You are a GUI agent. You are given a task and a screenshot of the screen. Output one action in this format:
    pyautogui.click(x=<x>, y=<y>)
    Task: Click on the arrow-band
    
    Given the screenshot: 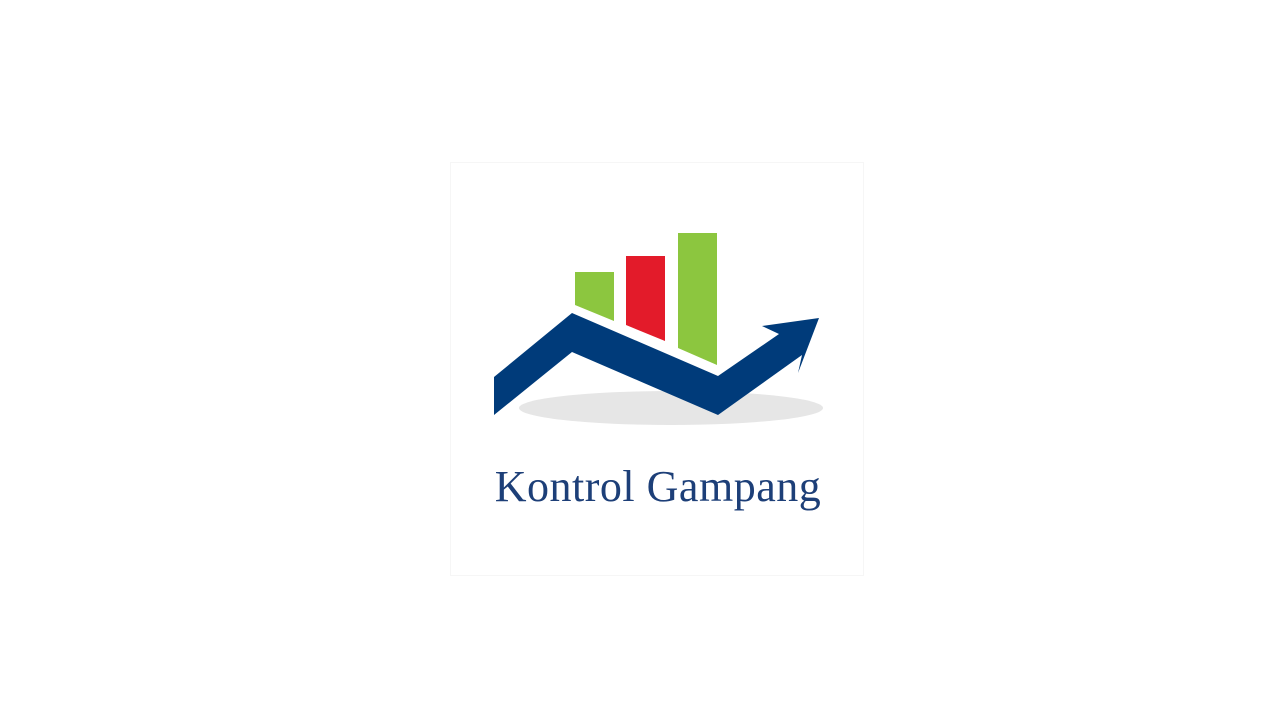 What is the action you would take?
    pyautogui.click(x=656, y=364)
    